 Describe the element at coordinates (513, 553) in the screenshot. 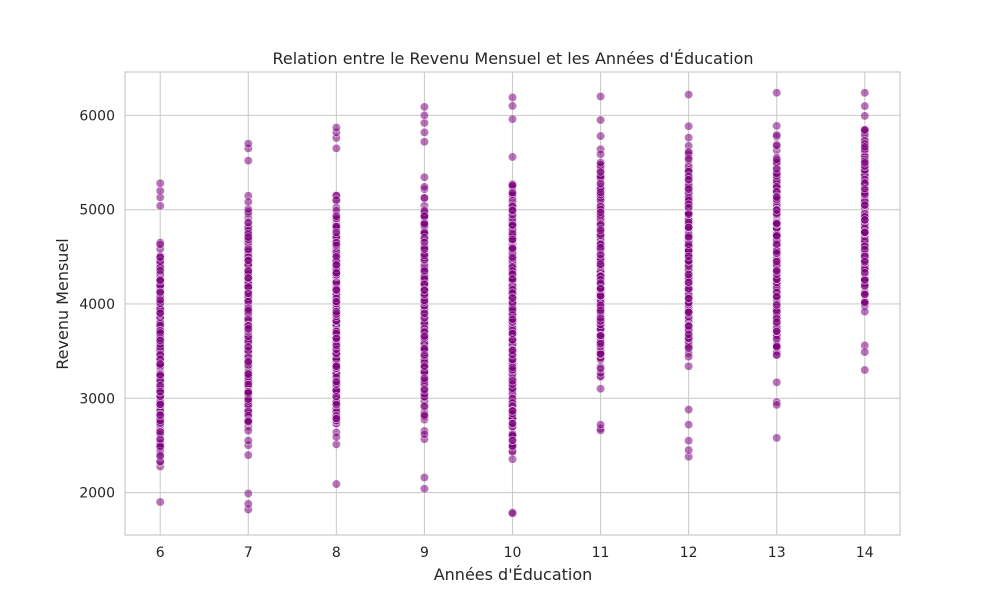

I see `x-tick-label: 10` at that location.